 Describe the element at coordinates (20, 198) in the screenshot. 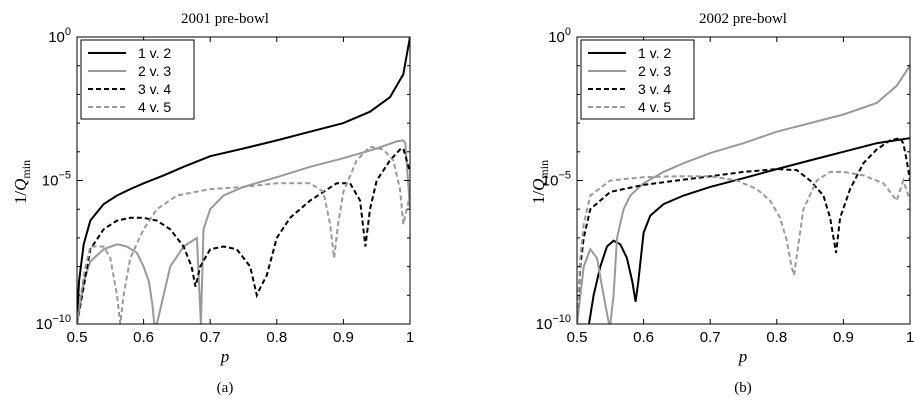

I see `panel-a-ylabel-prefix: 1/` at that location.